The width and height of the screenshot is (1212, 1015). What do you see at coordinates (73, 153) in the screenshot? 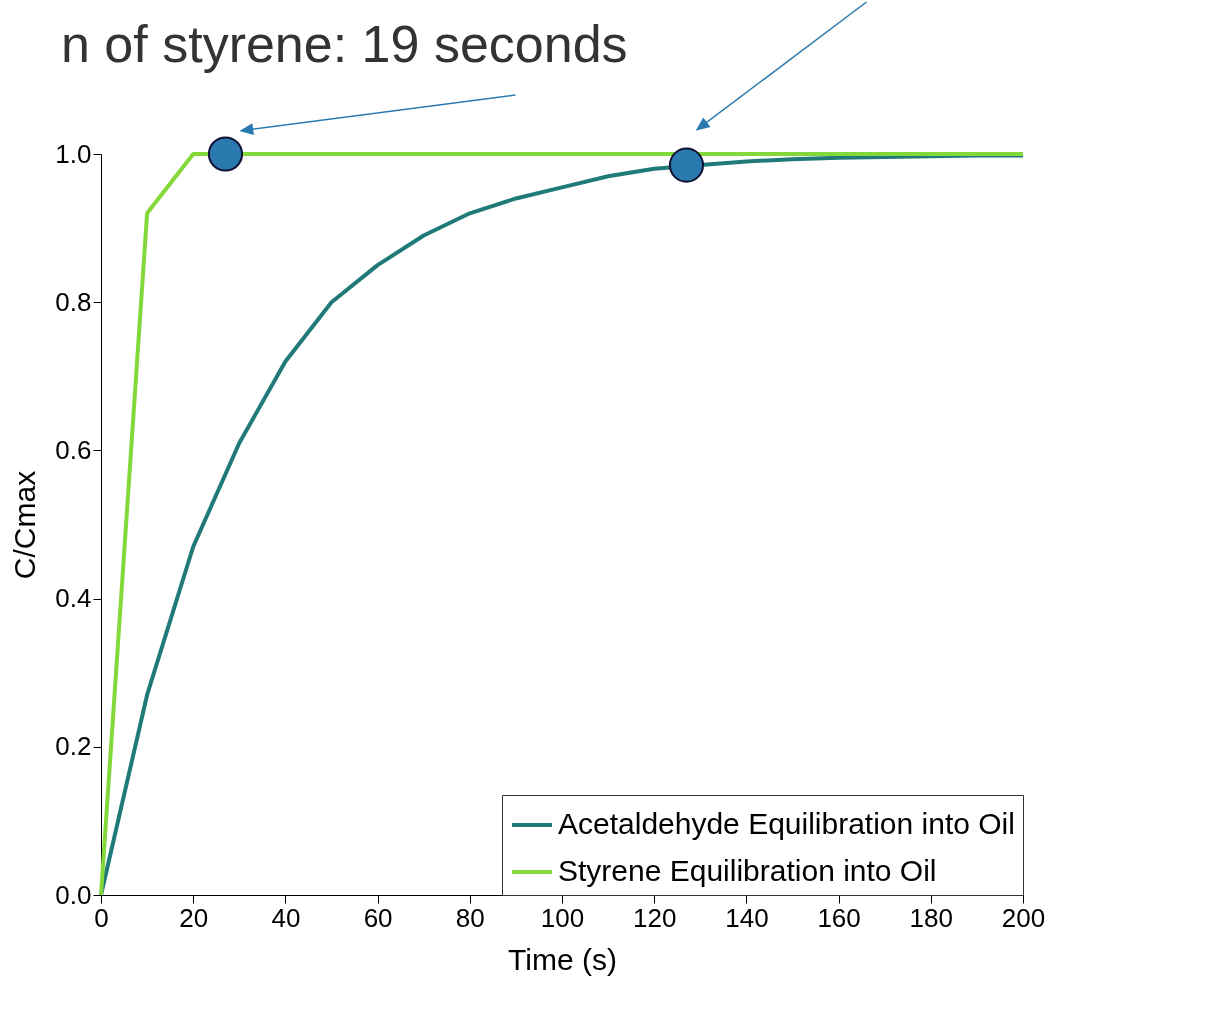
I see `y-tick-label: 1.0` at bounding box center [73, 153].